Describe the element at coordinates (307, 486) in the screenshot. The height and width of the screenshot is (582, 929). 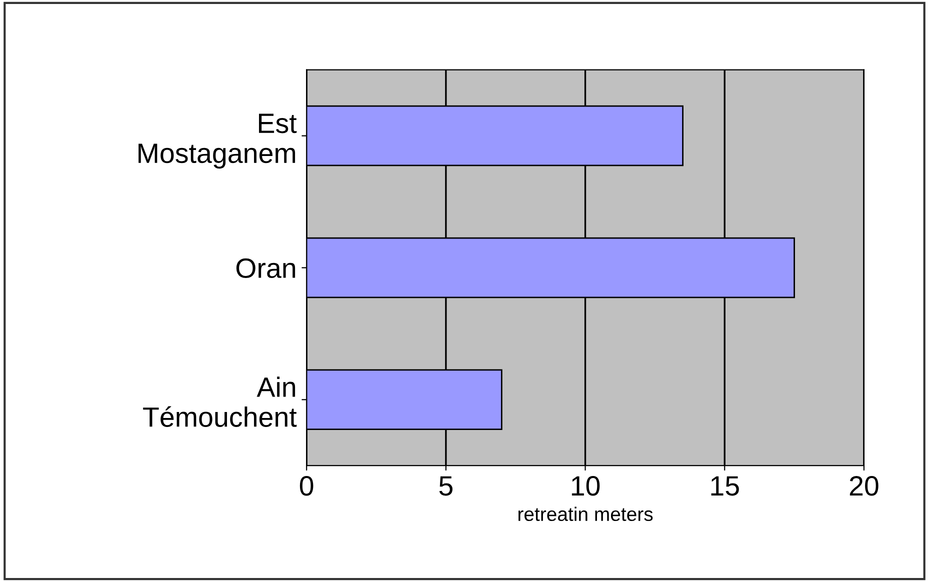
I see `x-tick-label: 0` at that location.